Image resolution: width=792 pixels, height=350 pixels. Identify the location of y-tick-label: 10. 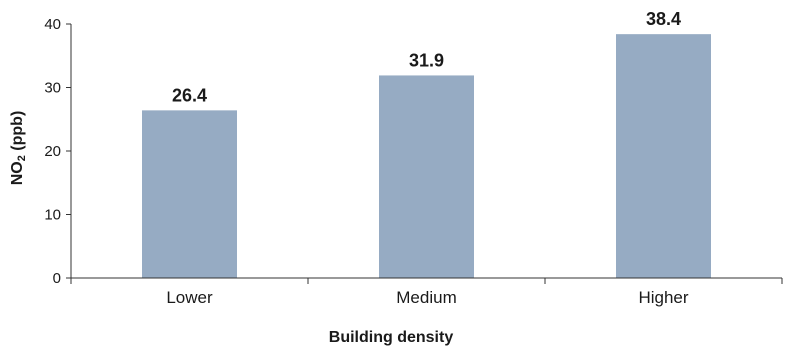
(52, 215).